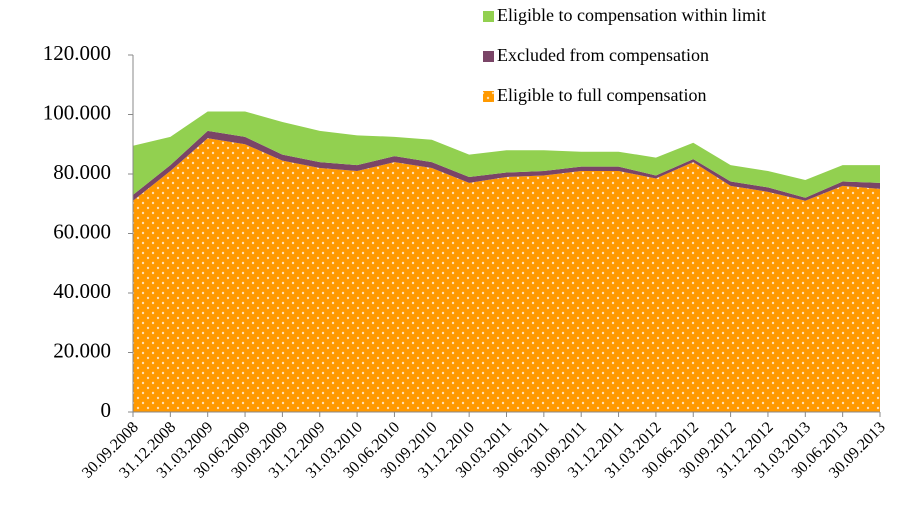 This screenshot has height=525, width=903. I want to click on y-tick-label: 20.000, so click(82, 350).